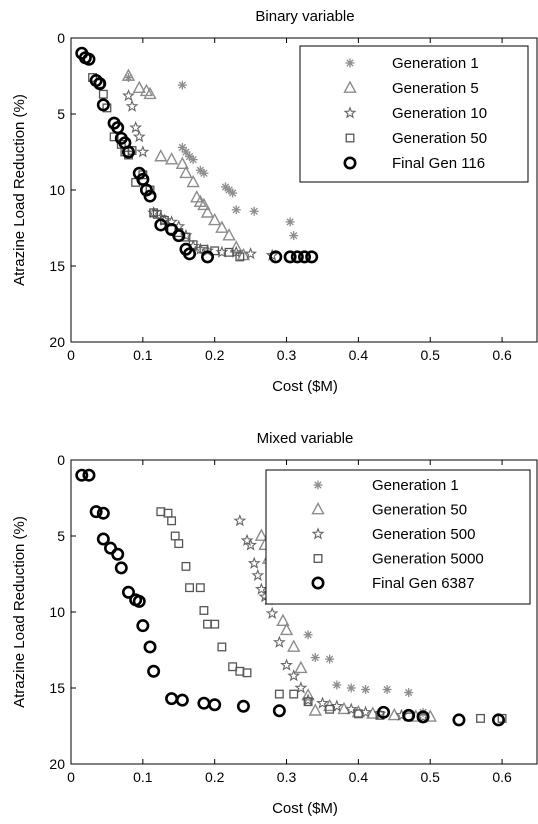 Image resolution: width=538 pixels, height=824 pixels. What do you see at coordinates (423, 583) in the screenshot?
I see `legend-entry: Final Gen 6387` at bounding box center [423, 583].